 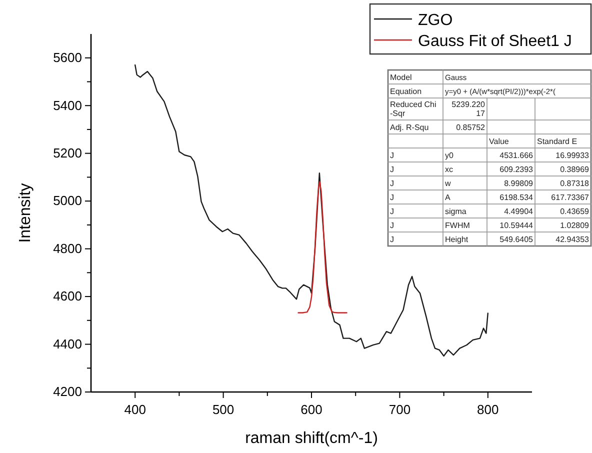 I want to click on text: 617.73367, so click(x=570, y=197).